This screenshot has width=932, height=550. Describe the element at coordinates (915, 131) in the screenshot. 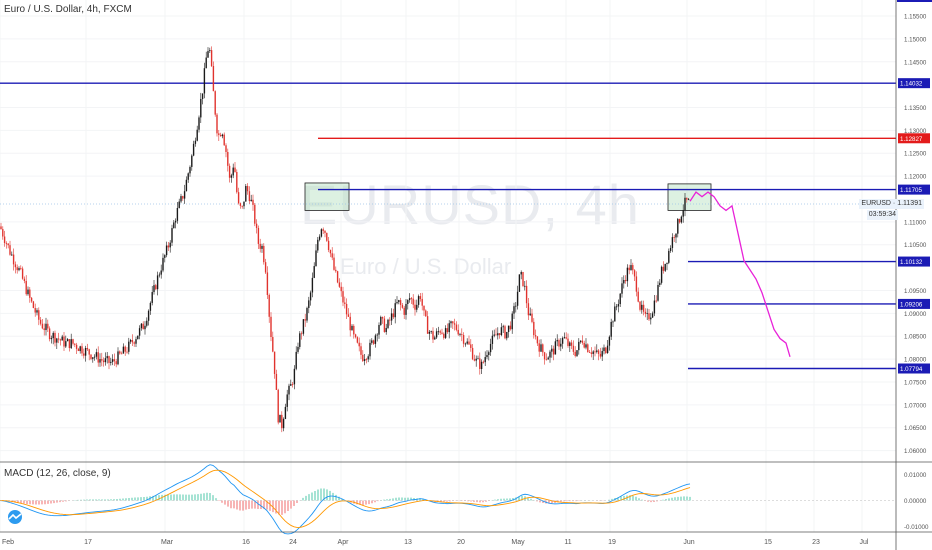

I see `y-tick-label: 1.13000` at that location.